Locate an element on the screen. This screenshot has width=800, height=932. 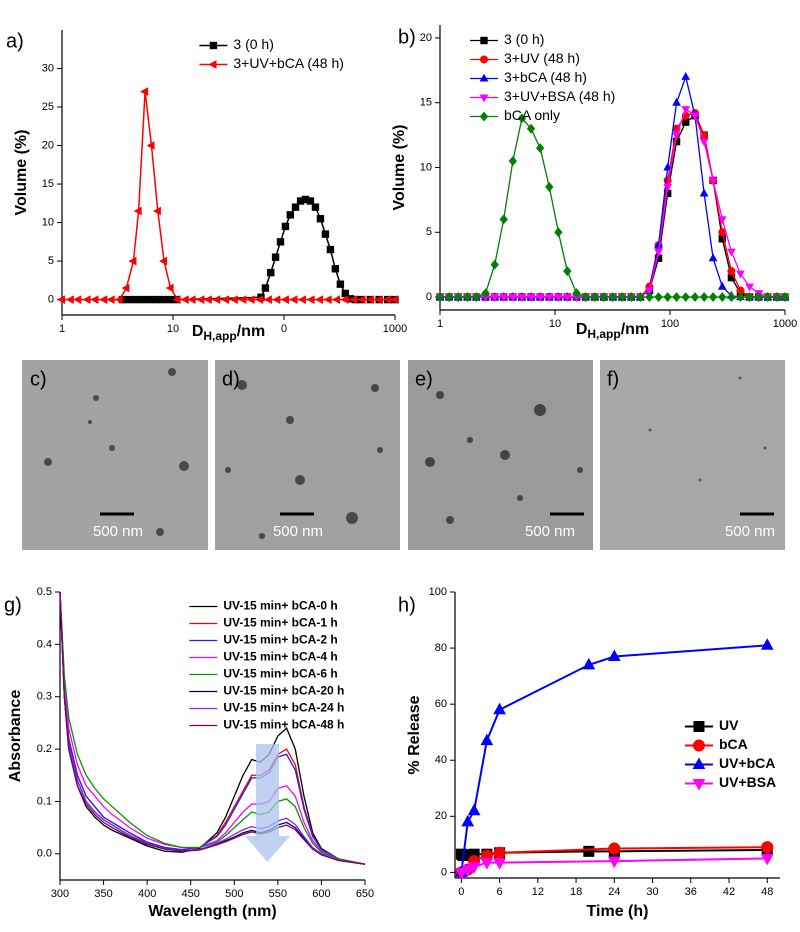
legend-label: 3+UV+bCA (48 h) is located at coordinates (288, 63).